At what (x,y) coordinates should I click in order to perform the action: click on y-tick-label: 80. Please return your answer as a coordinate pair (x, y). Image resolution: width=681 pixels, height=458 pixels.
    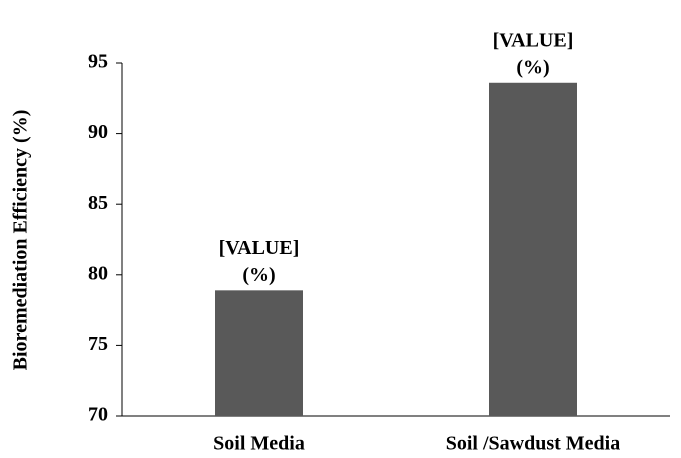
    Looking at the image, I should click on (98, 273).